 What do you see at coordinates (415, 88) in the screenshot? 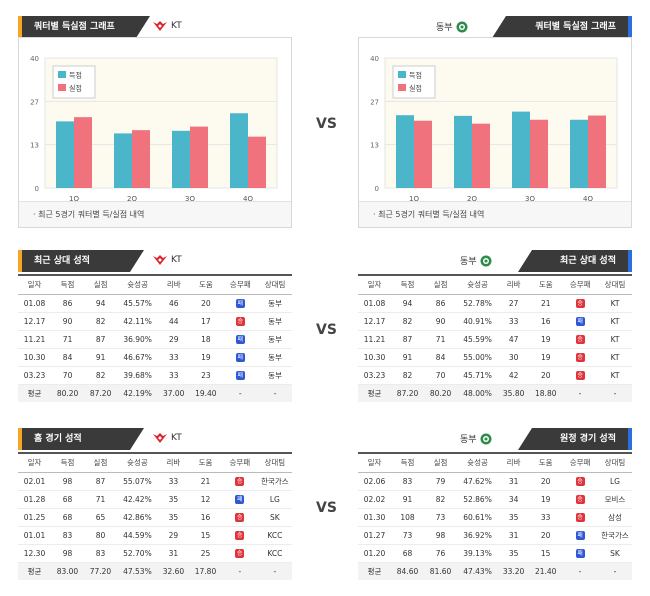
I see `legend-label: 실점` at bounding box center [415, 88].